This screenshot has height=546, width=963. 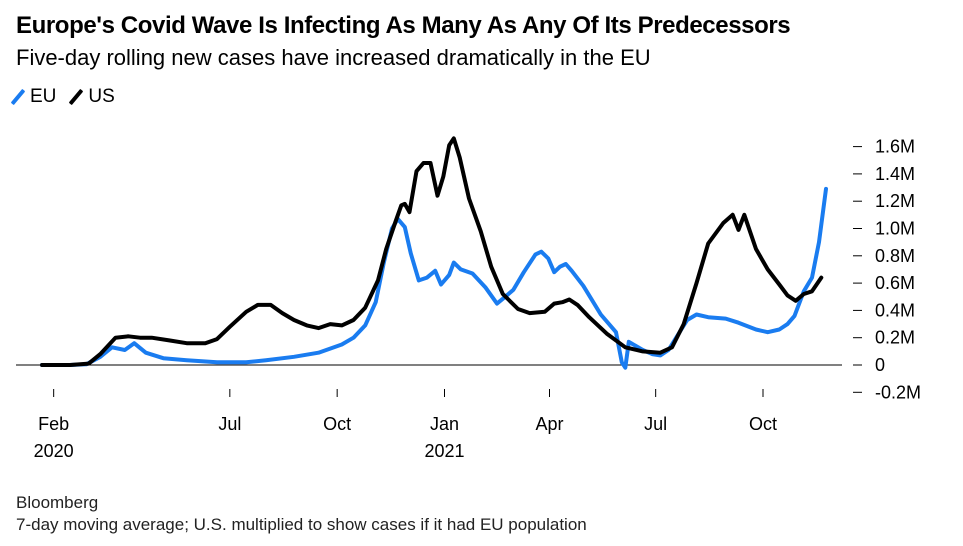 I want to click on y-tick-label: 1.6M, so click(x=895, y=147).